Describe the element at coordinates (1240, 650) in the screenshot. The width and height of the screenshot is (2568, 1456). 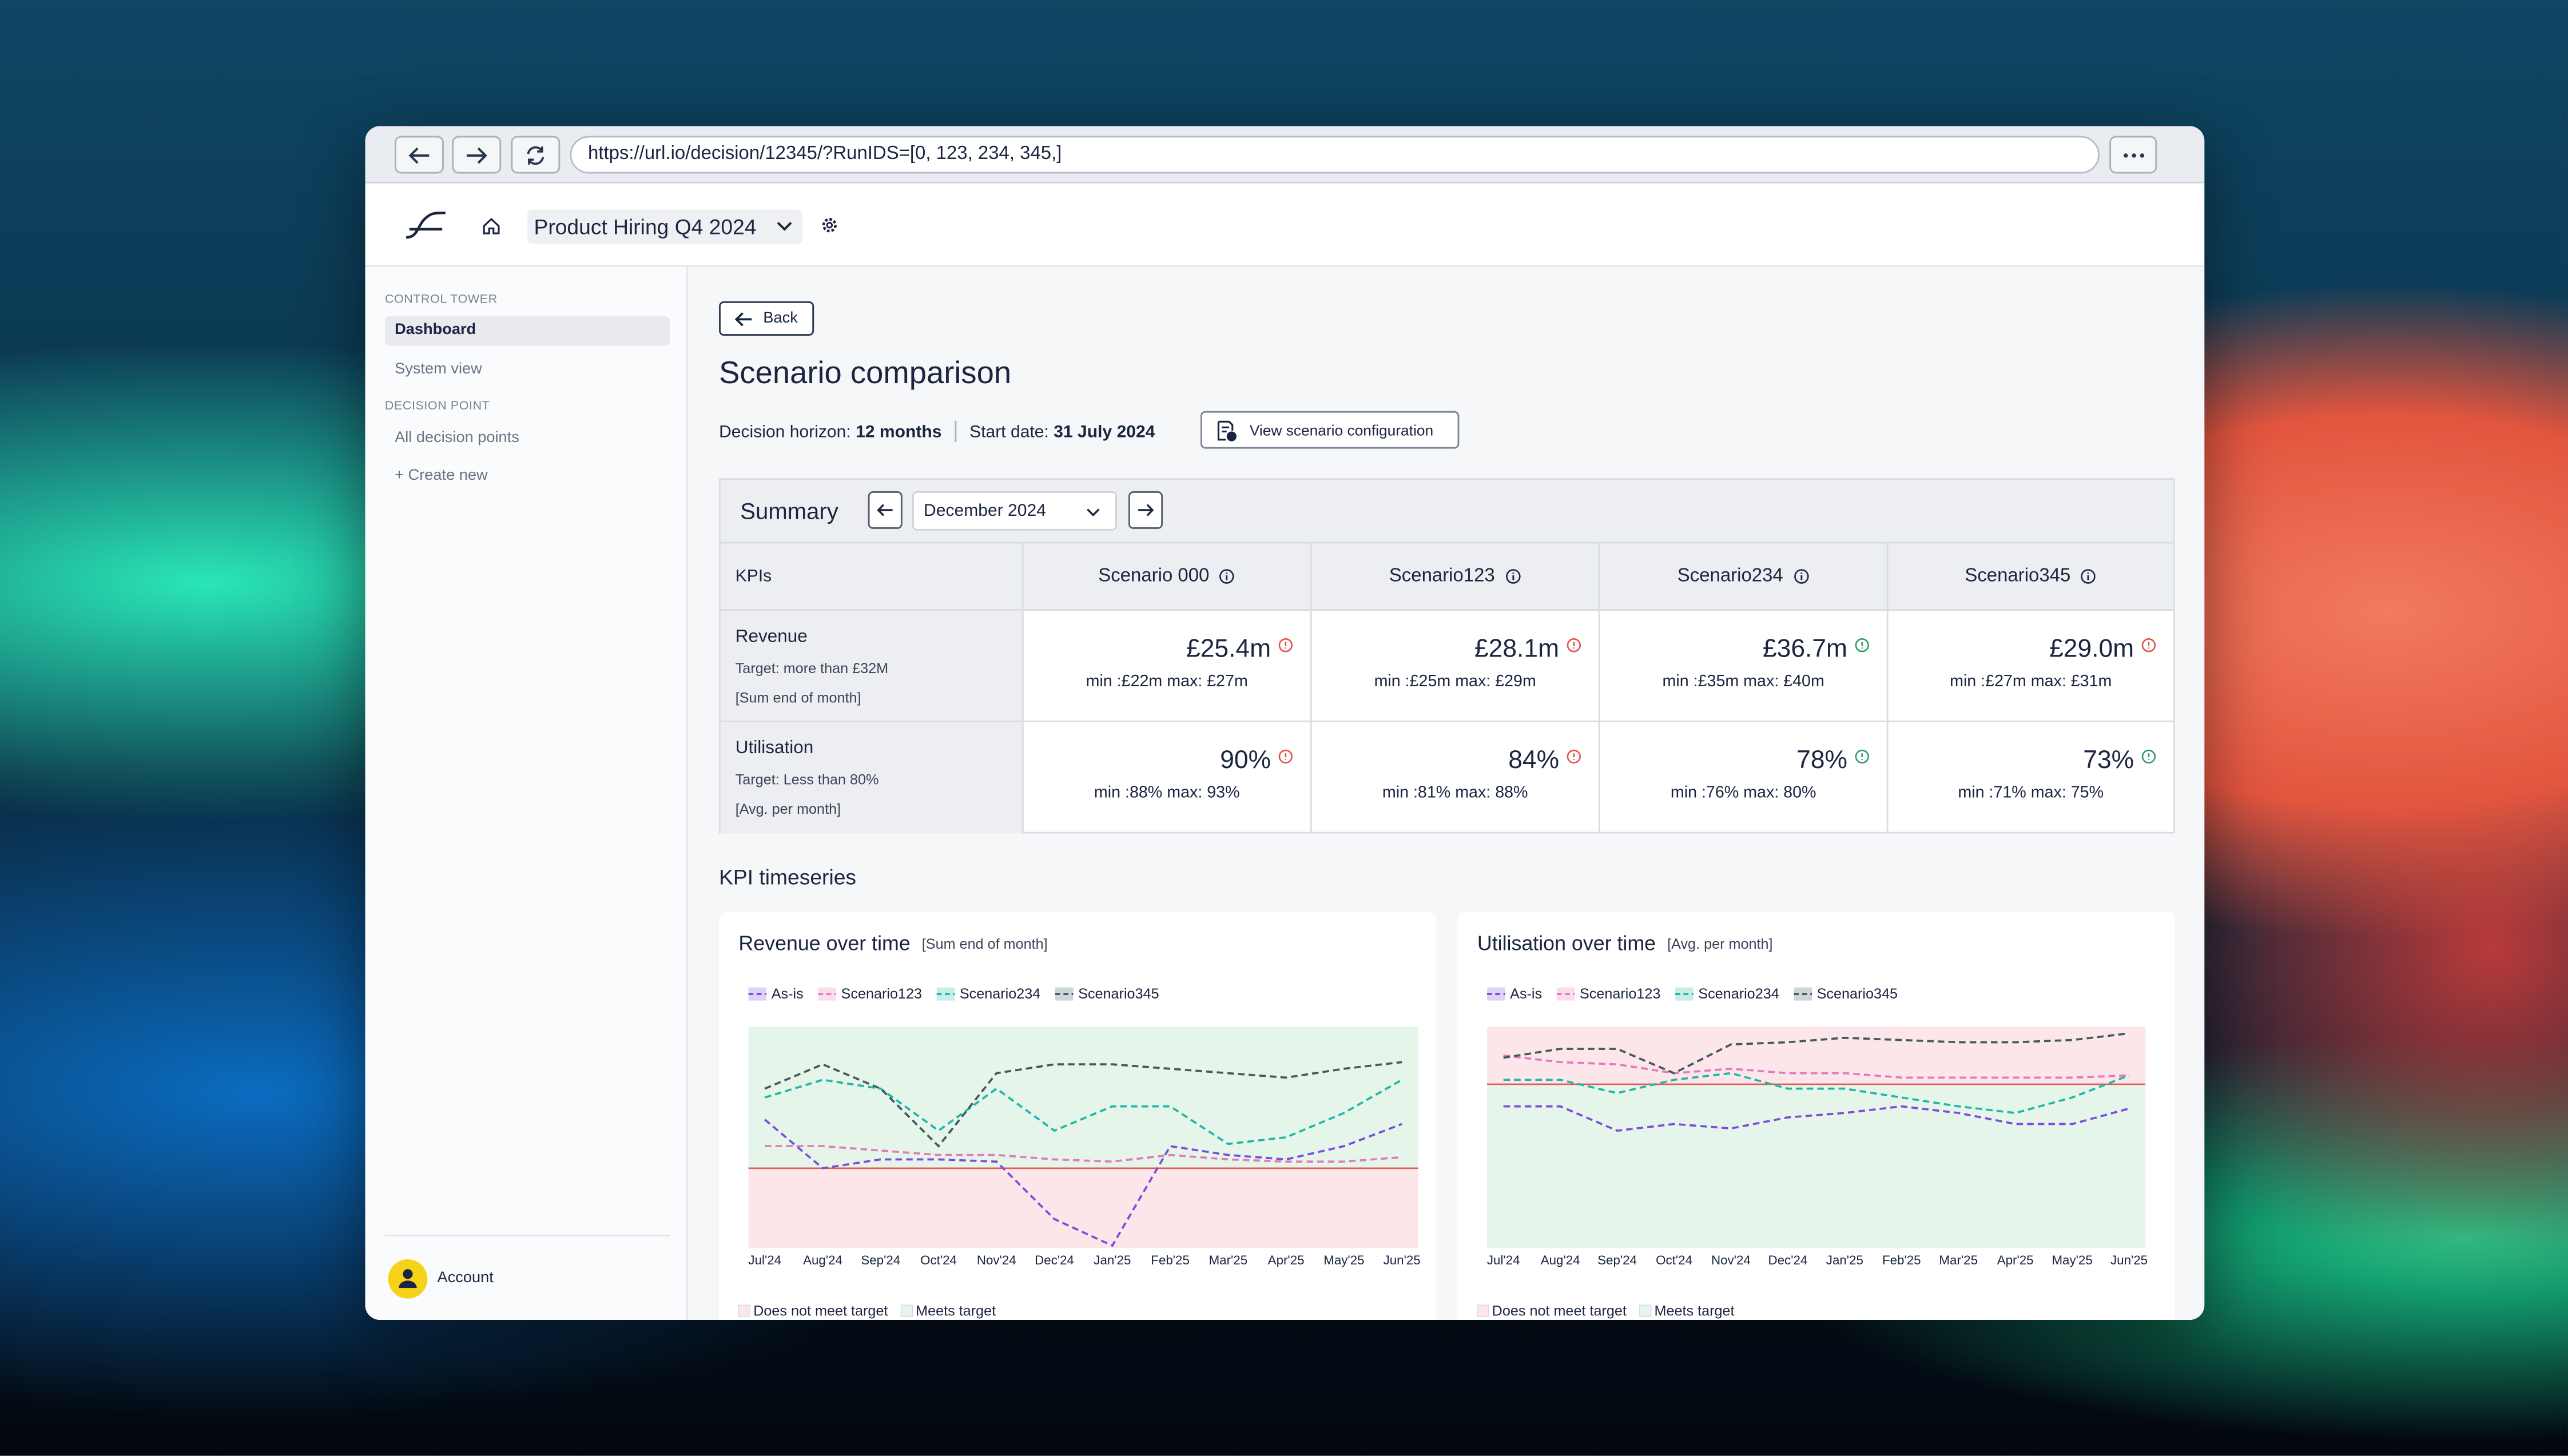
I see `value-line: £25.4m` at that location.